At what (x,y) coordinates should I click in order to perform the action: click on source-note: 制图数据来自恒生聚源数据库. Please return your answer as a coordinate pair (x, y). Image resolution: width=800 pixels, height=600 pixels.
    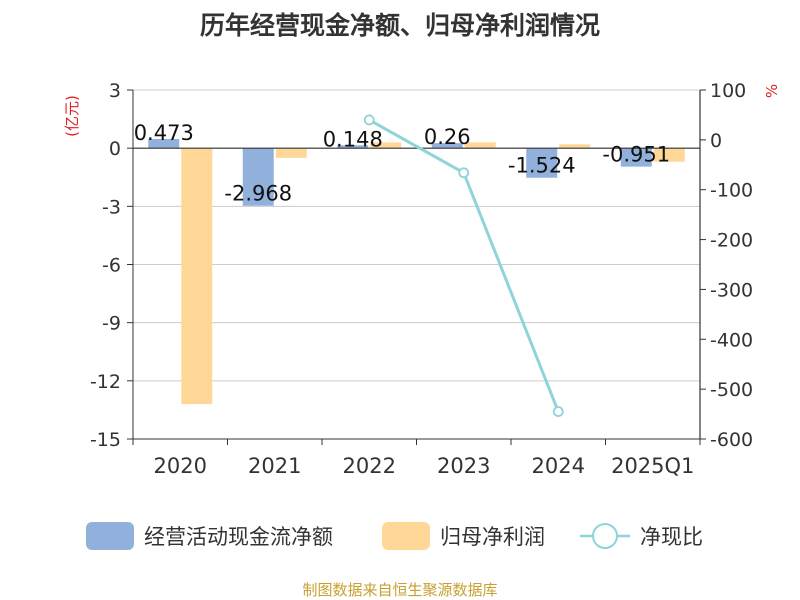
    Looking at the image, I should click on (399, 590).